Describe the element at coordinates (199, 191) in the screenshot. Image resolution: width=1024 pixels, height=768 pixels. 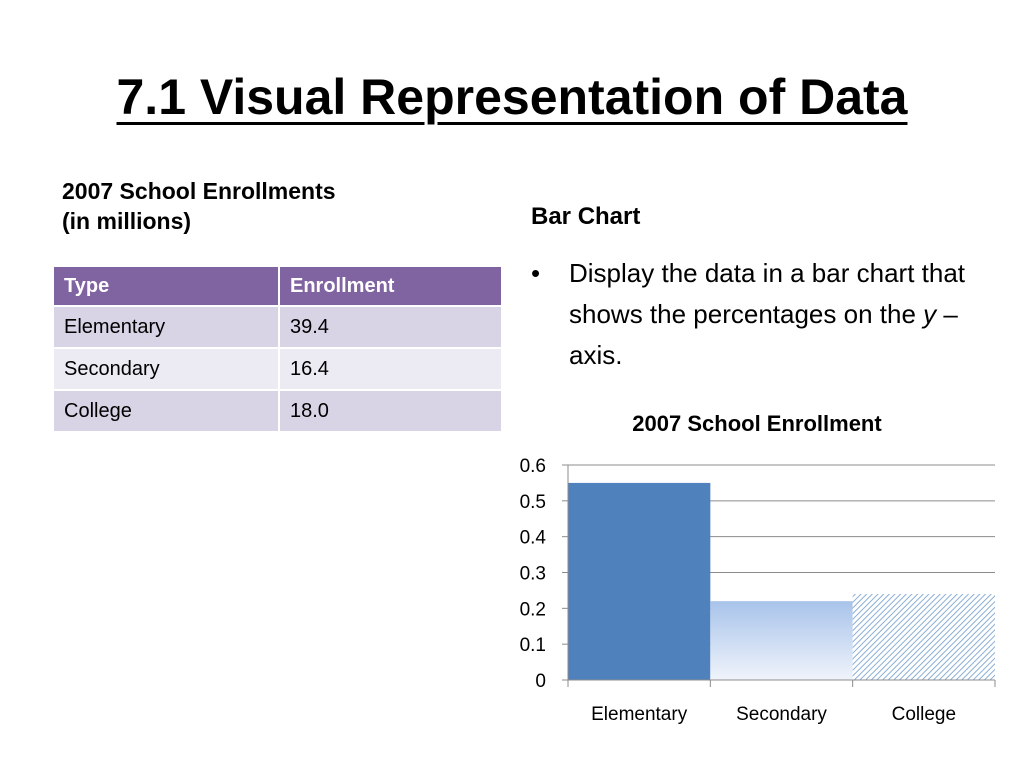
I see `table-heading-line1: 2007 School Enrollments` at that location.